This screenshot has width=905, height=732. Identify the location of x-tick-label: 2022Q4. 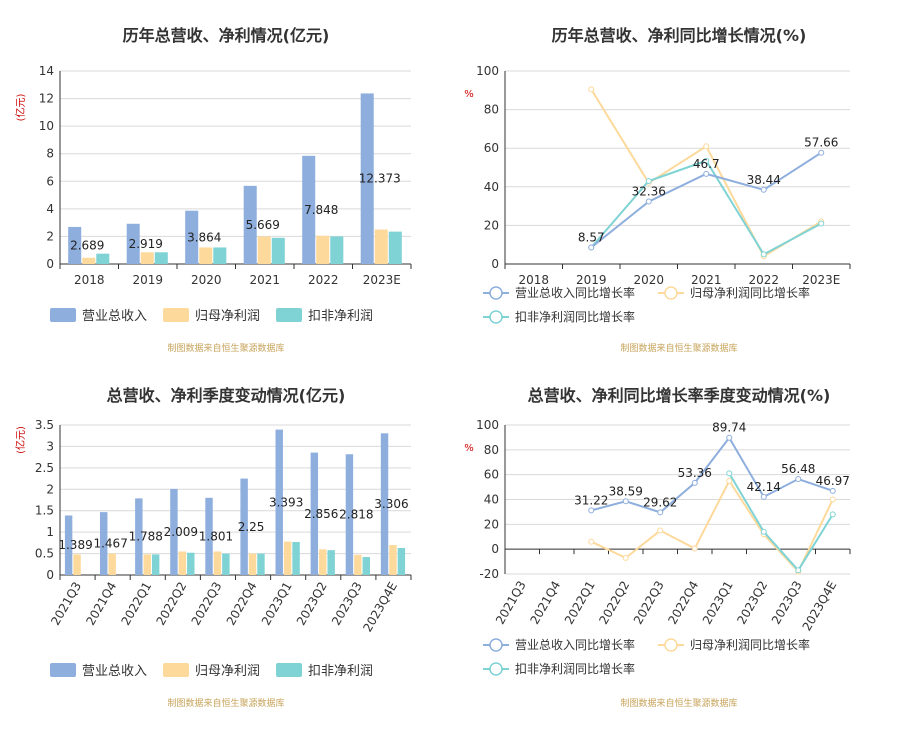
(242, 604).